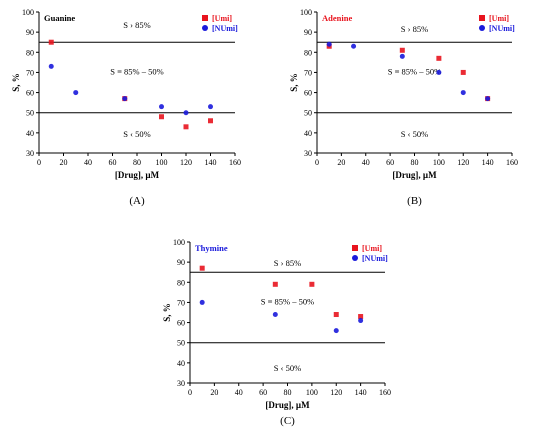  I want to click on panel-caption: (C), so click(287, 421).